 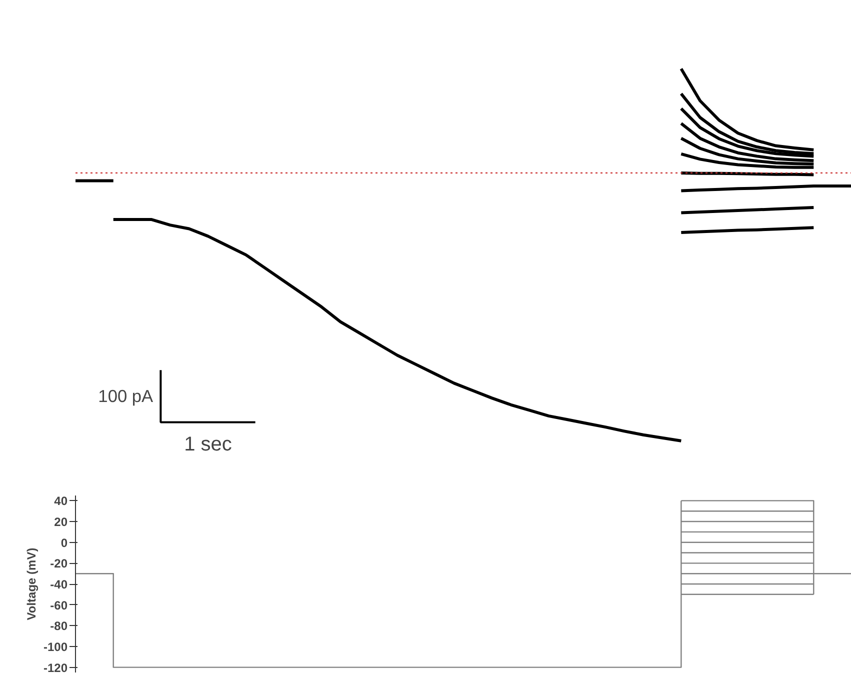 What do you see at coordinates (55, 667) in the screenshot?
I see `y-tick-label: -120` at bounding box center [55, 667].